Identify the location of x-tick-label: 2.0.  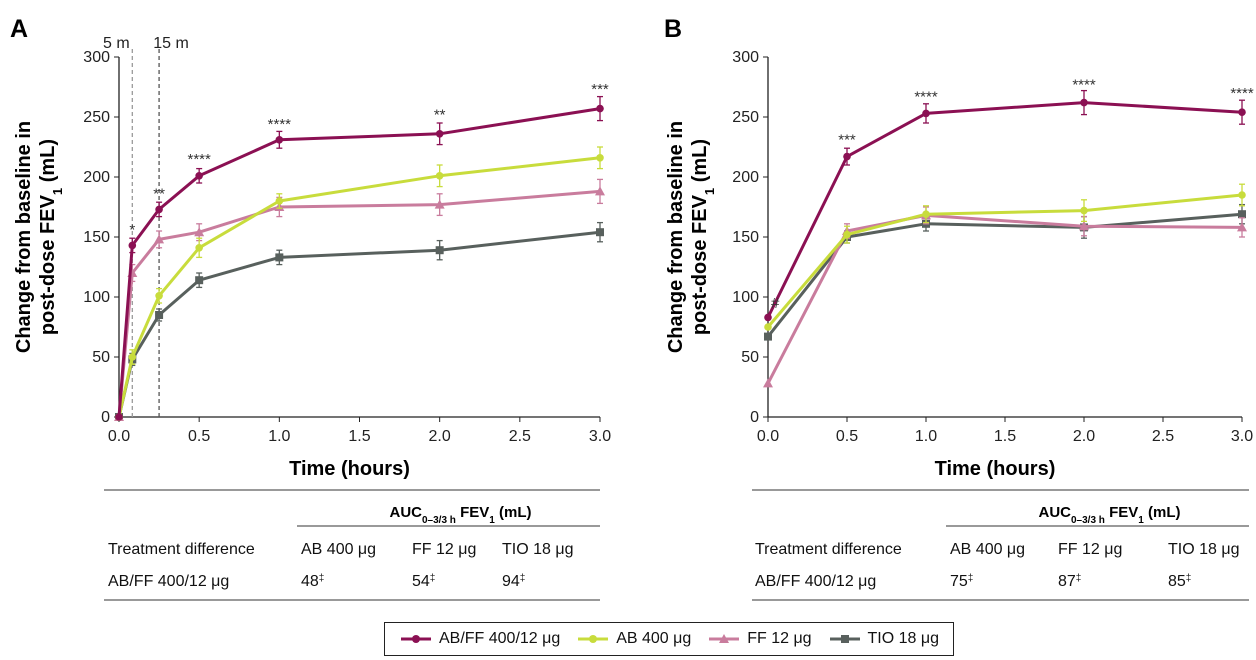
(1084, 436).